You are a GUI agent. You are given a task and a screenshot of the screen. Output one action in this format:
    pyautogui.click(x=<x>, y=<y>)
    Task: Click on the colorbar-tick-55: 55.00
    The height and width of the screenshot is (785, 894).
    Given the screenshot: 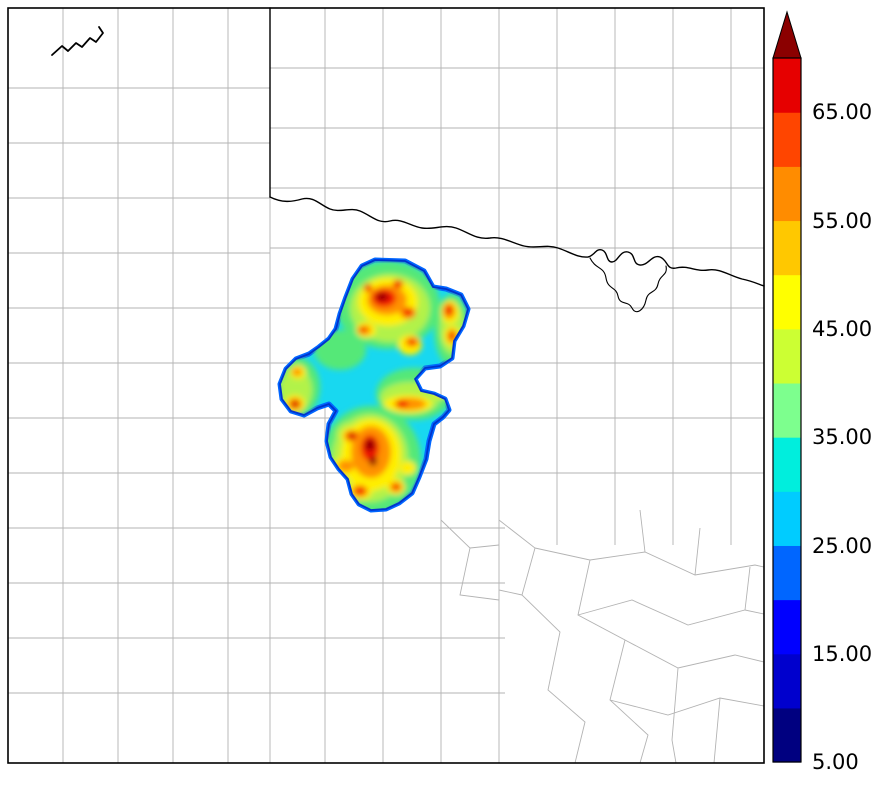 What is the action you would take?
    pyautogui.click(x=842, y=221)
    